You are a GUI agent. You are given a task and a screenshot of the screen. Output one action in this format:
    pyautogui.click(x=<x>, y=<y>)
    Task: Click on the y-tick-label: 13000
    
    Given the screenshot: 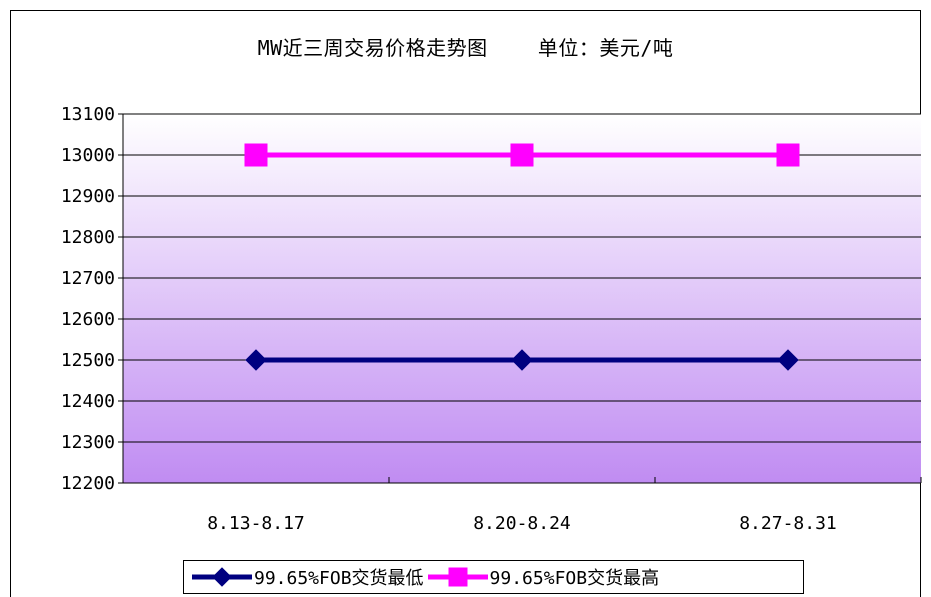 What is the action you would take?
    pyautogui.click(x=88, y=155)
    